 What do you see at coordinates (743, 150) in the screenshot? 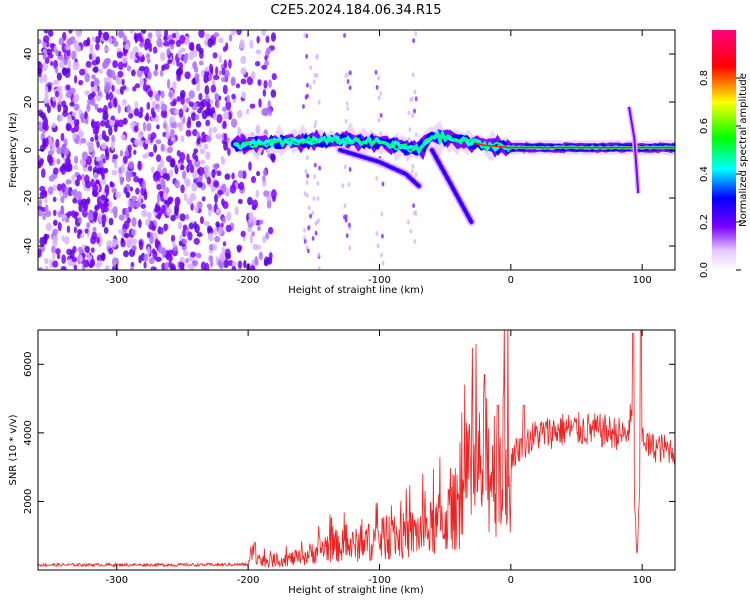
I see `colorbar-label: Normalized spectral amplitude` at bounding box center [743, 150].